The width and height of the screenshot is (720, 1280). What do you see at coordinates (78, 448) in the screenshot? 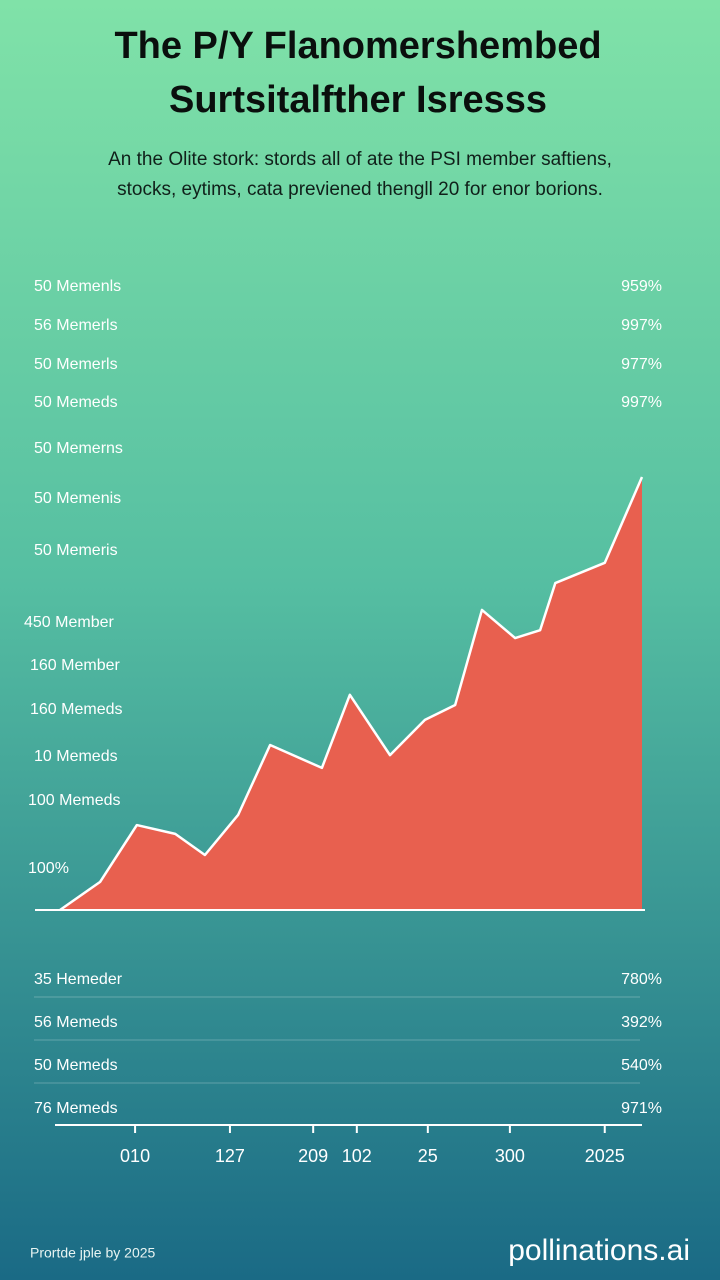
I see `row-label: 50 Memerns` at bounding box center [78, 448].